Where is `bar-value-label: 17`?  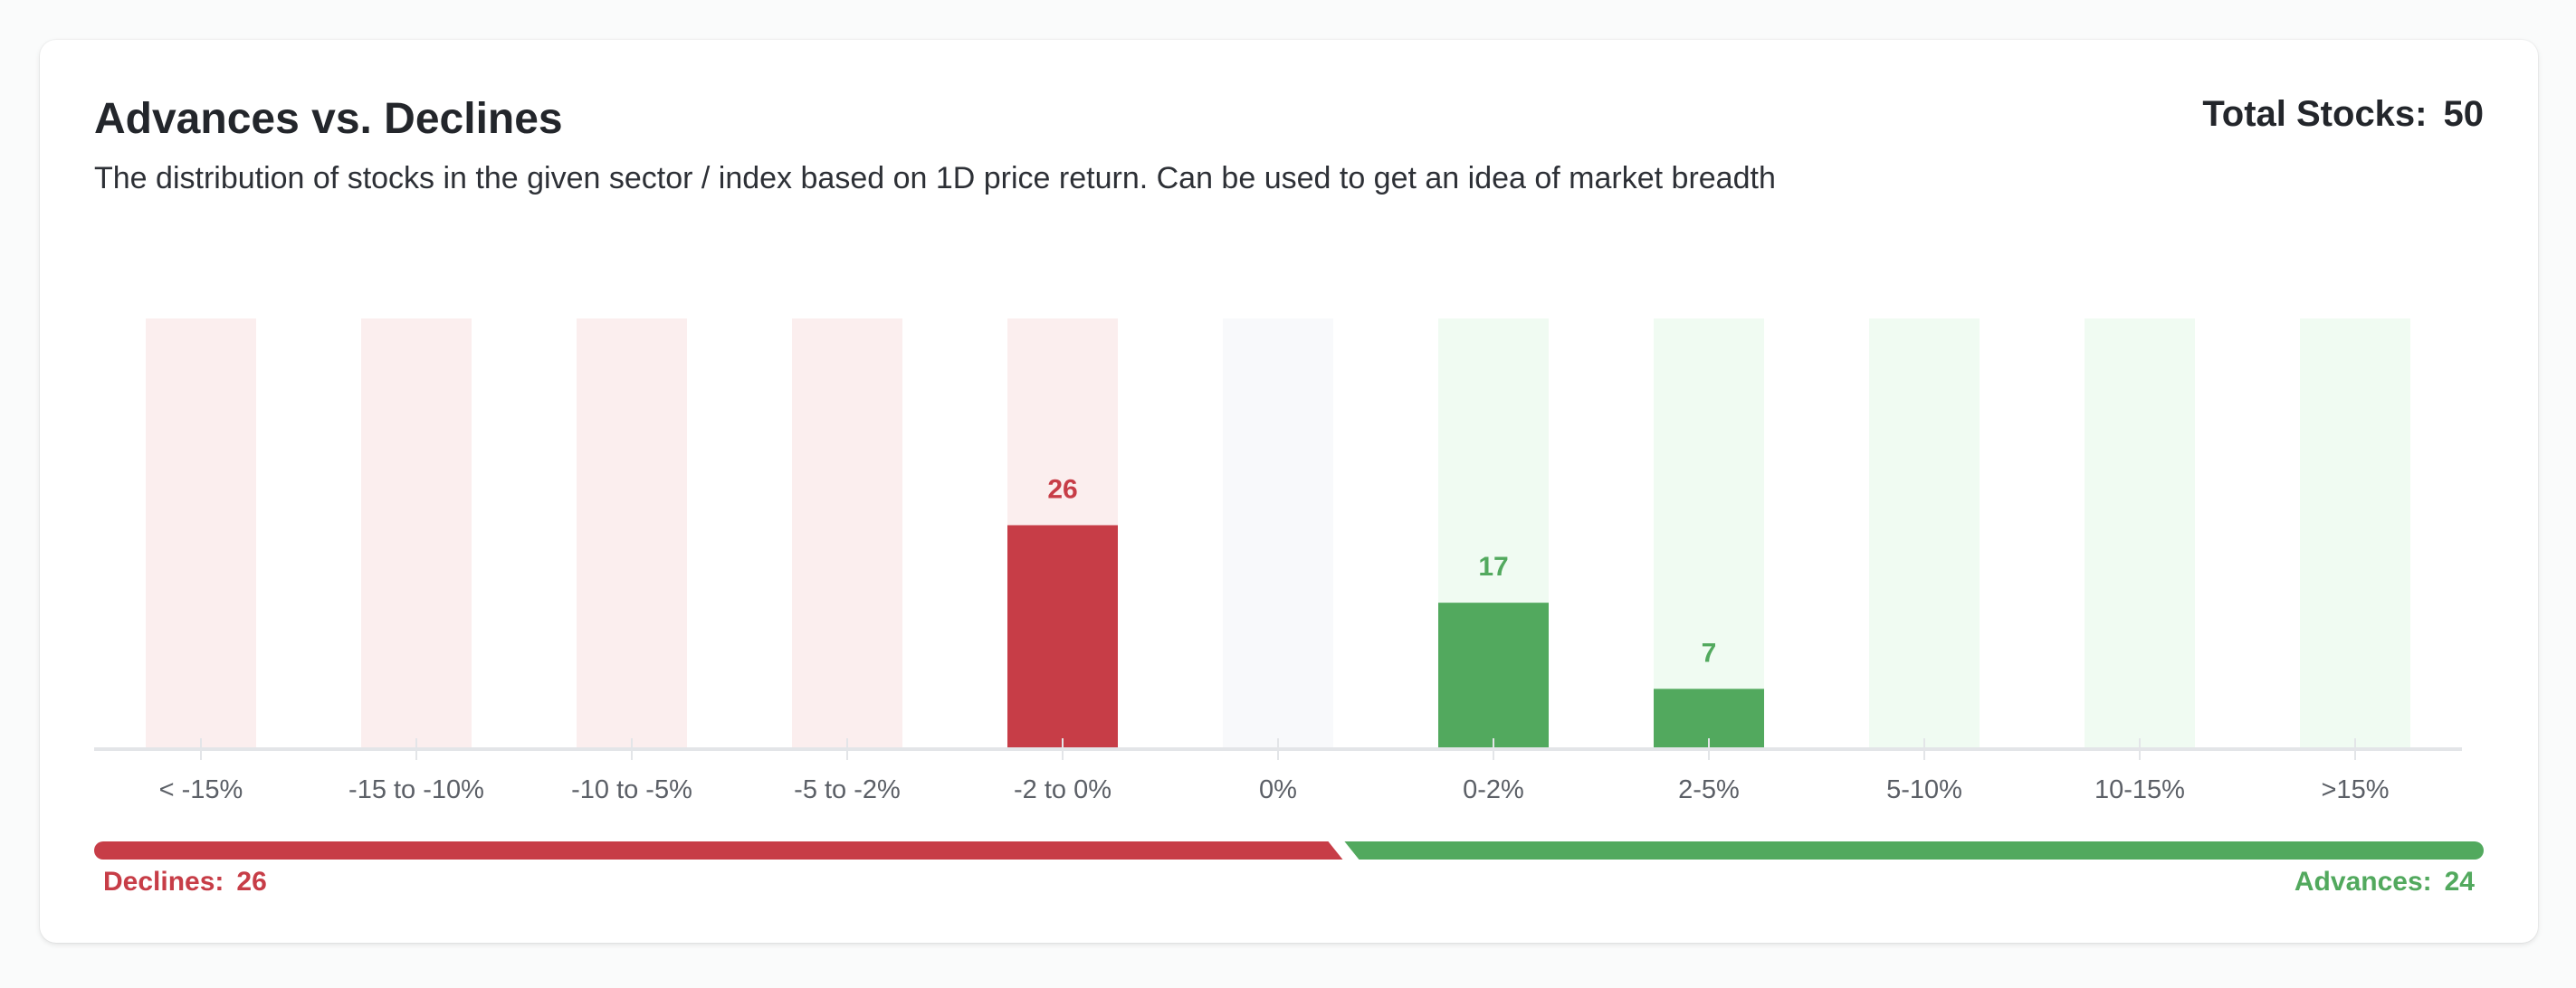 bar-value-label: 17 is located at coordinates (1493, 567).